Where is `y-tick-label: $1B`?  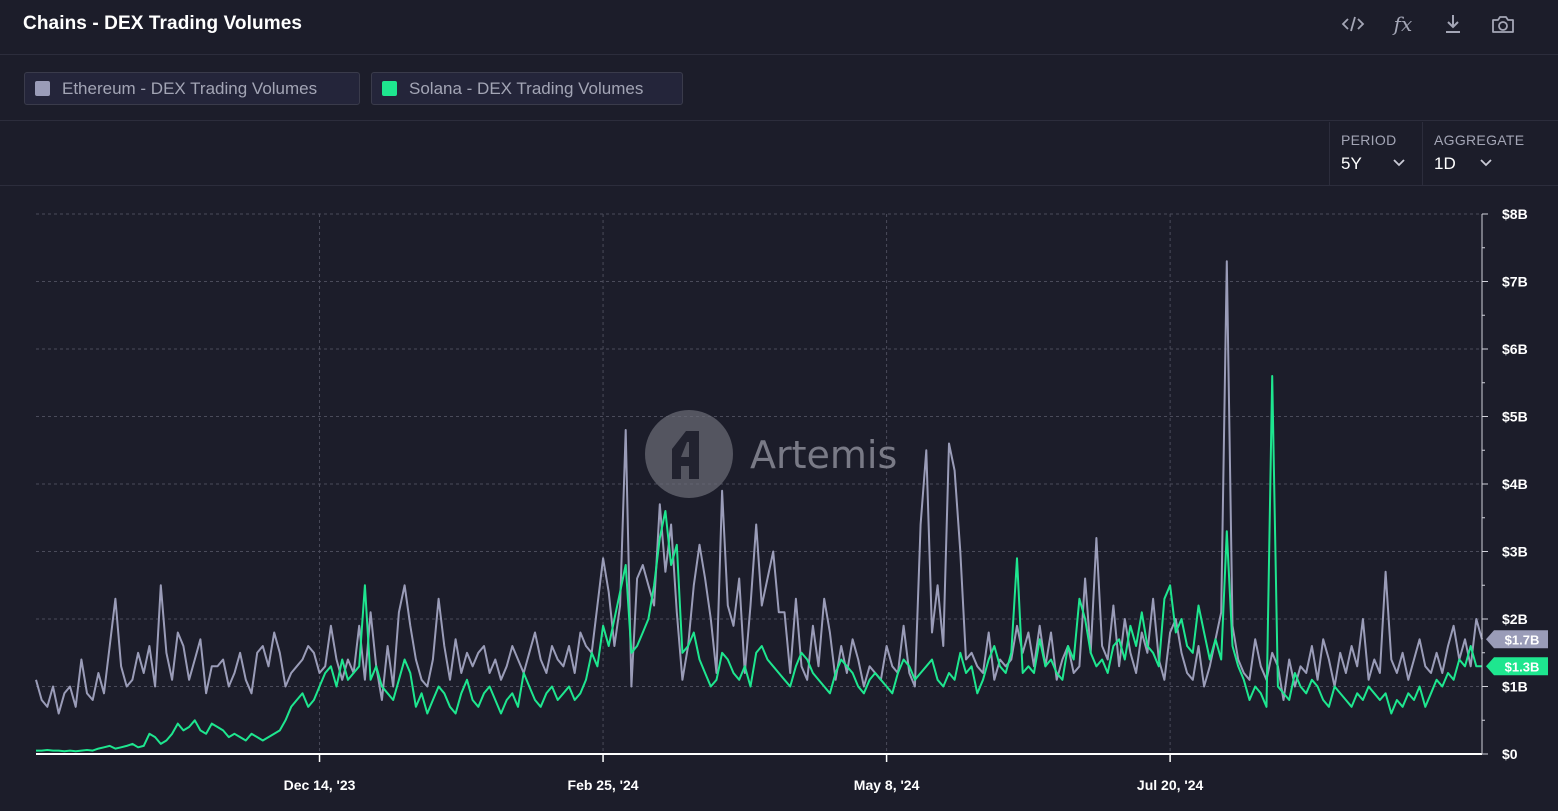
y-tick-label: $1B is located at coordinates (1515, 687).